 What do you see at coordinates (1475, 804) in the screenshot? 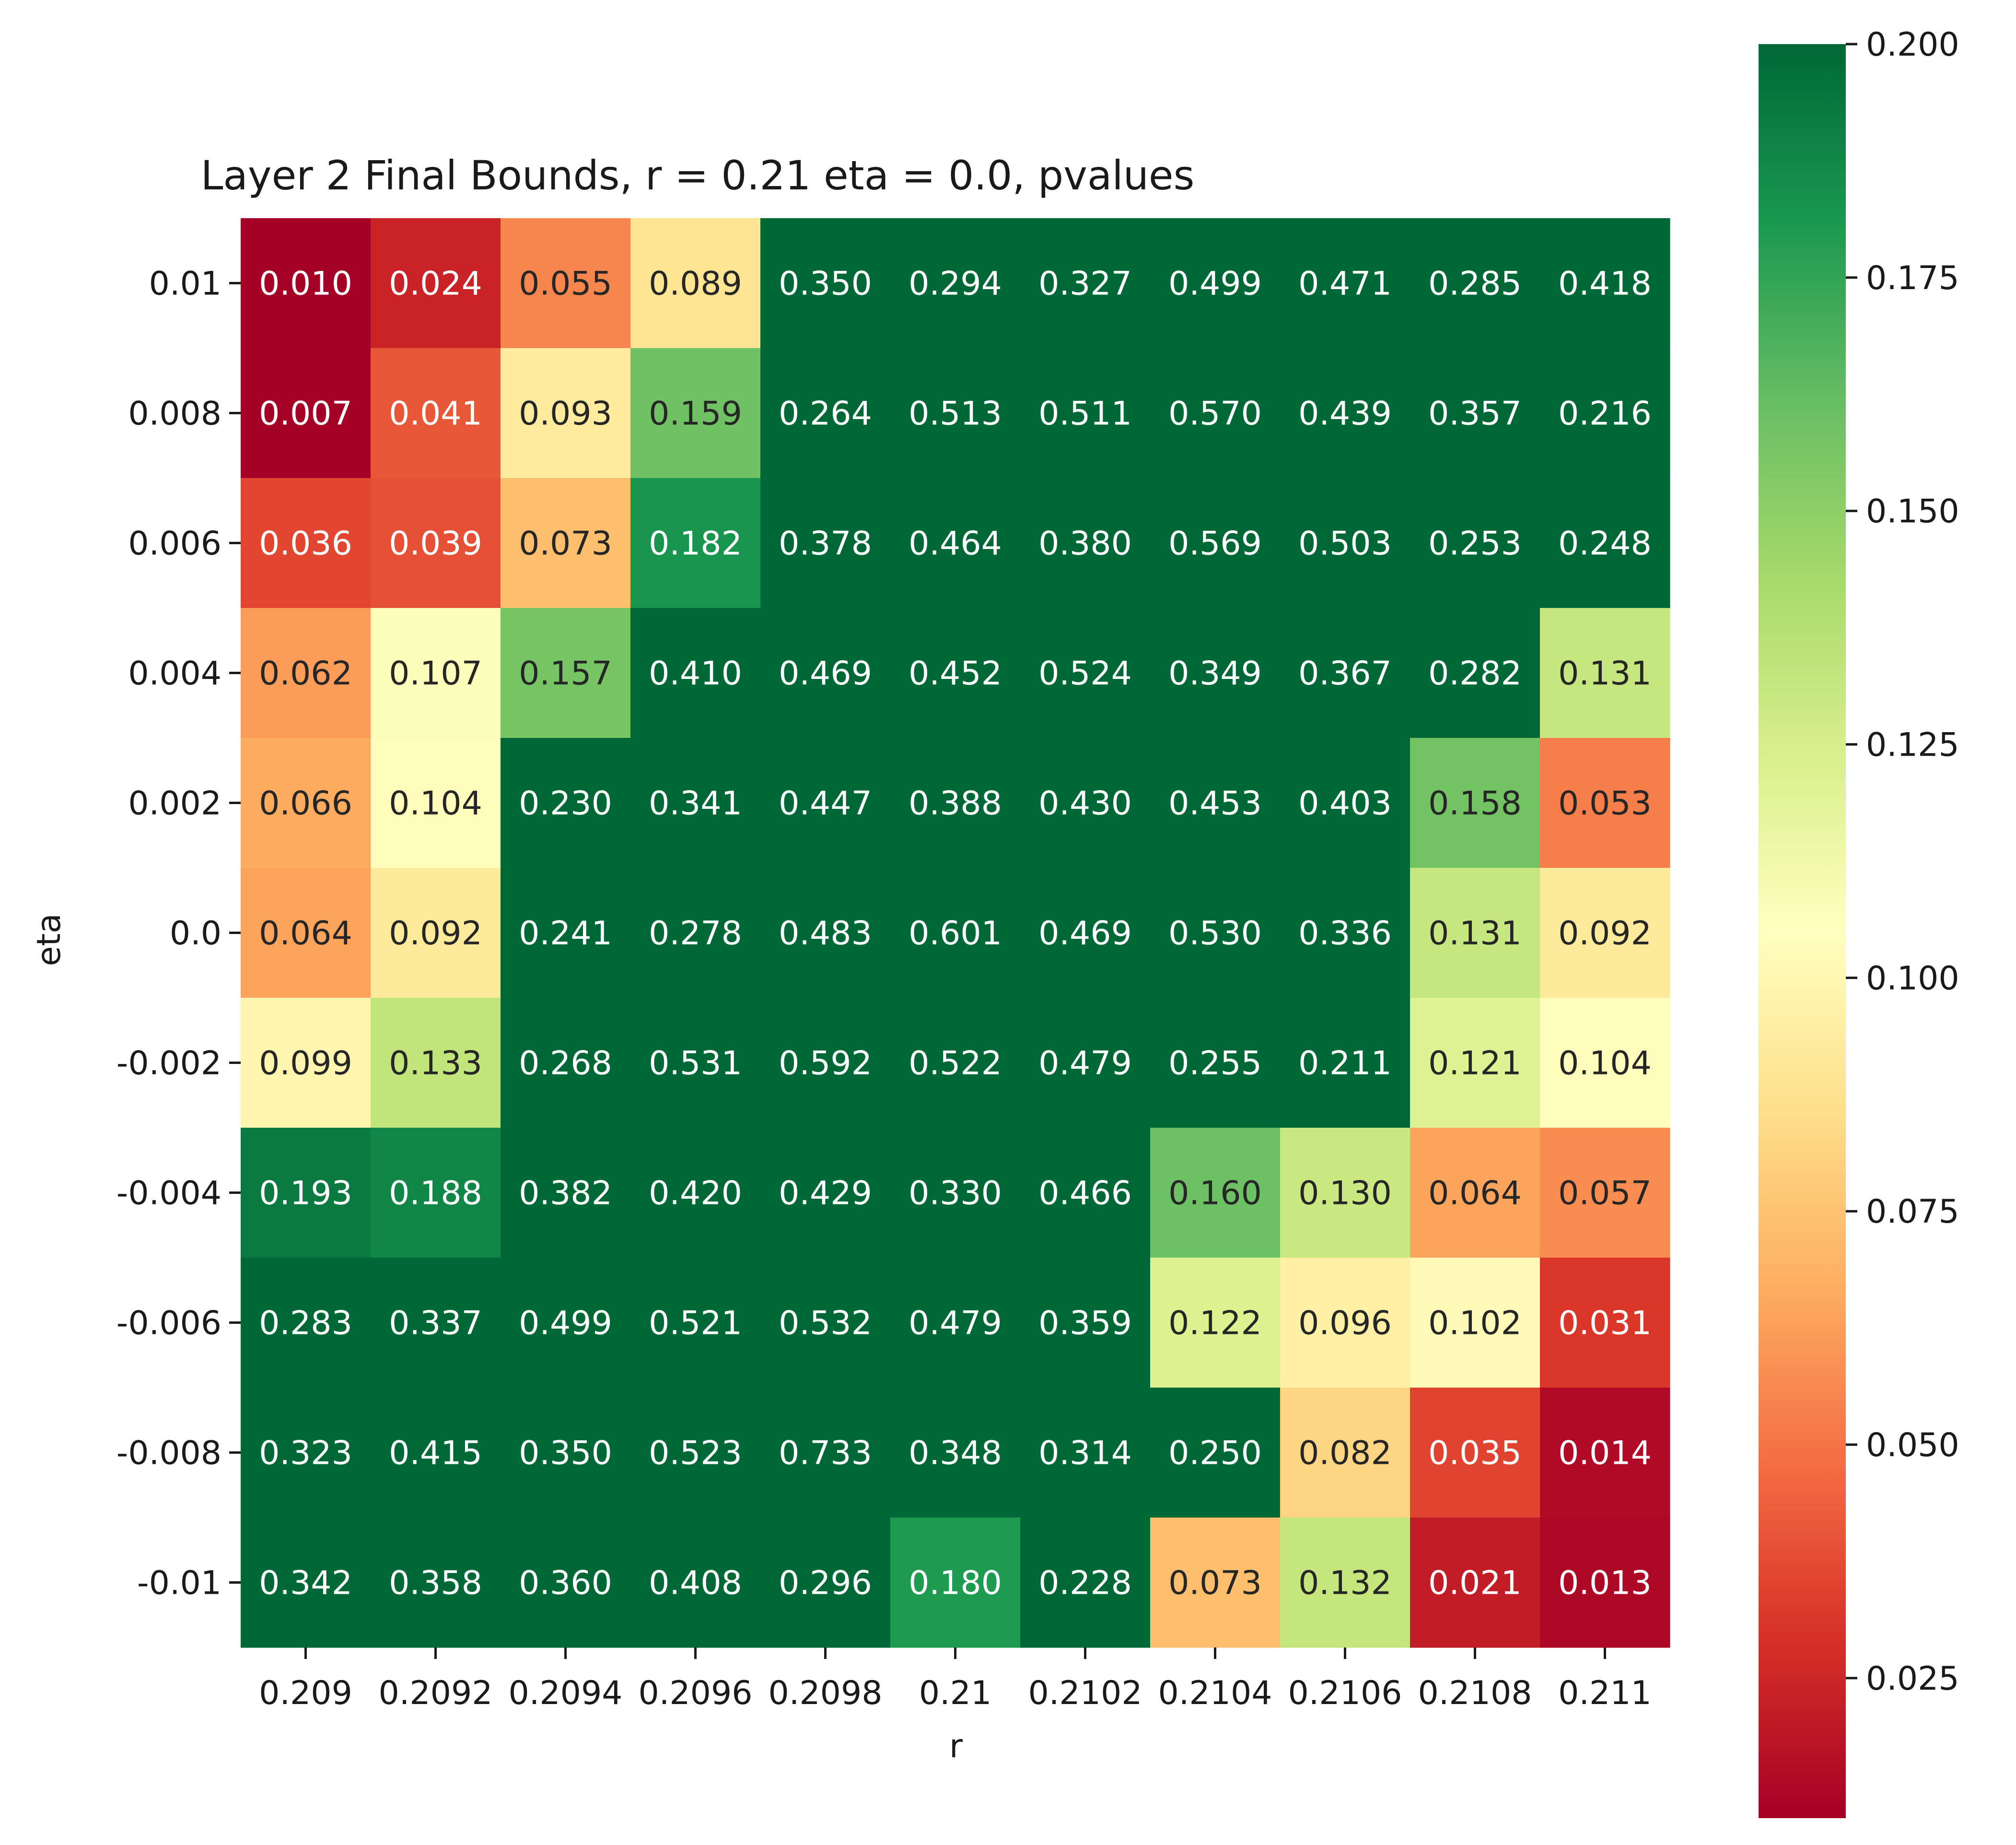
I see `cell-value-label: 0.158` at bounding box center [1475, 804].